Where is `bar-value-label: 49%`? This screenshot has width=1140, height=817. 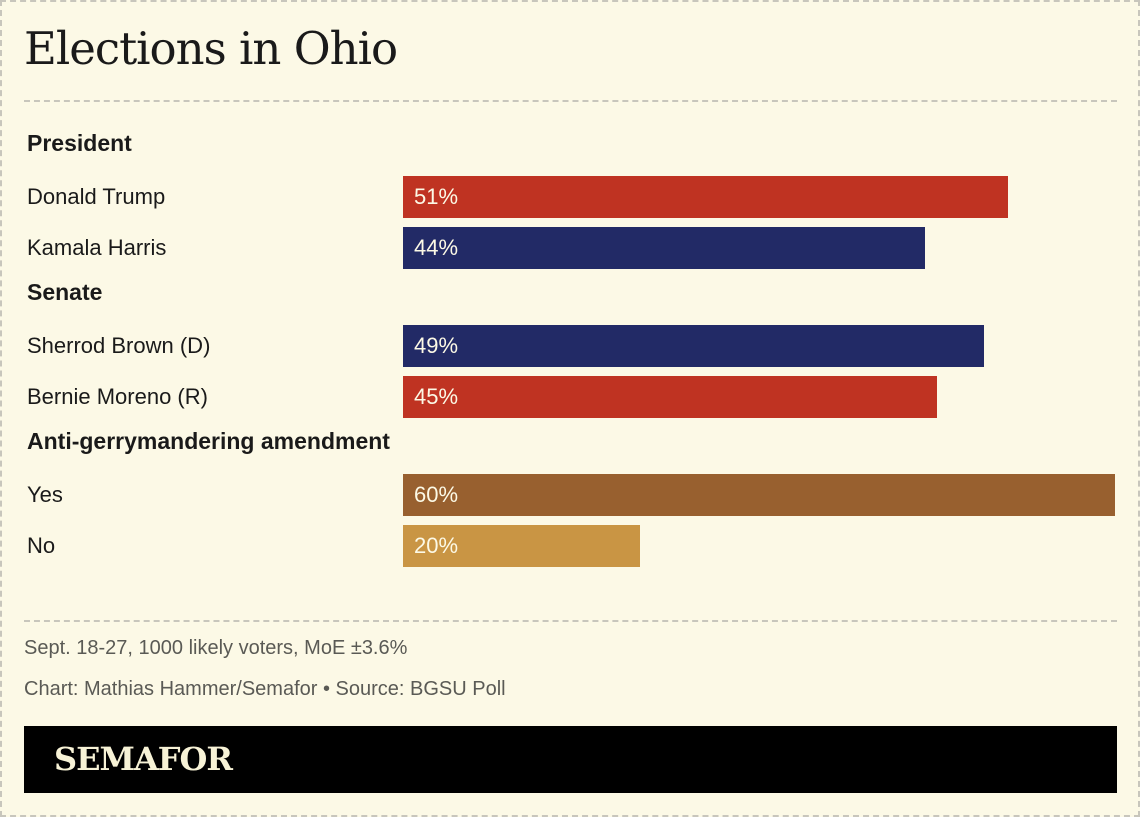 bar-value-label: 49% is located at coordinates (436, 345).